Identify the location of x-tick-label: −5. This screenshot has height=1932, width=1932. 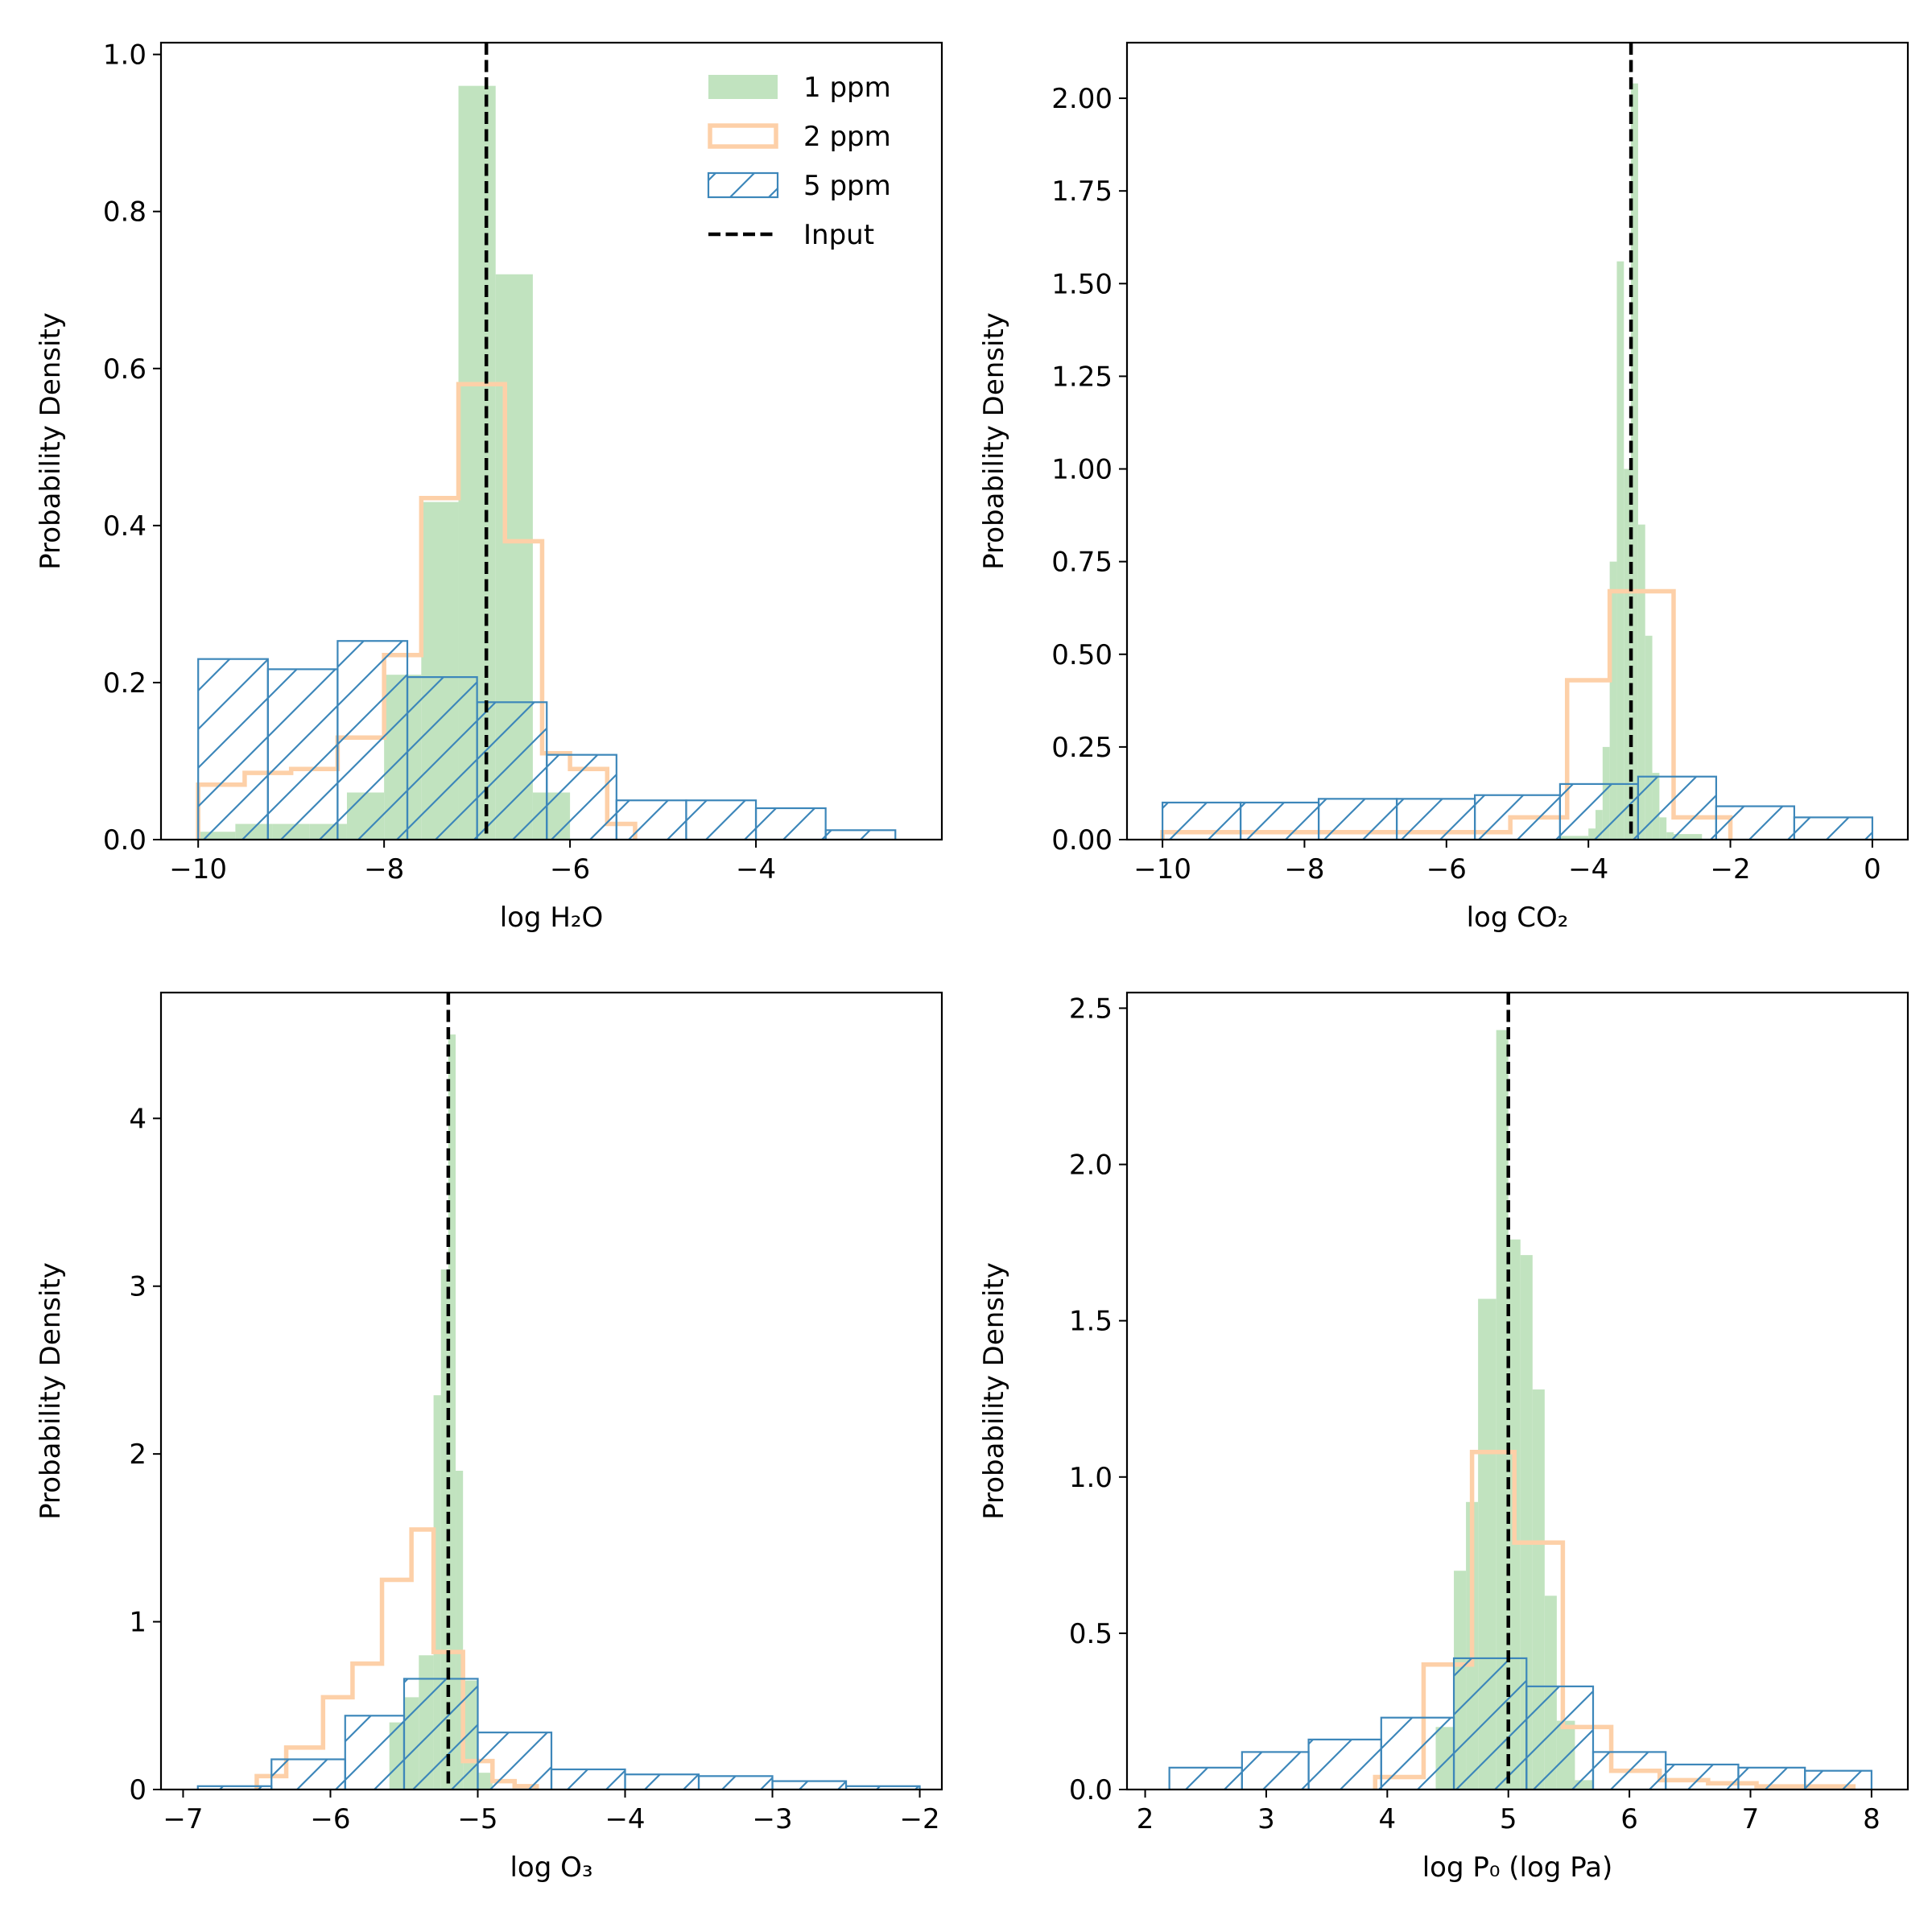
(477, 1819).